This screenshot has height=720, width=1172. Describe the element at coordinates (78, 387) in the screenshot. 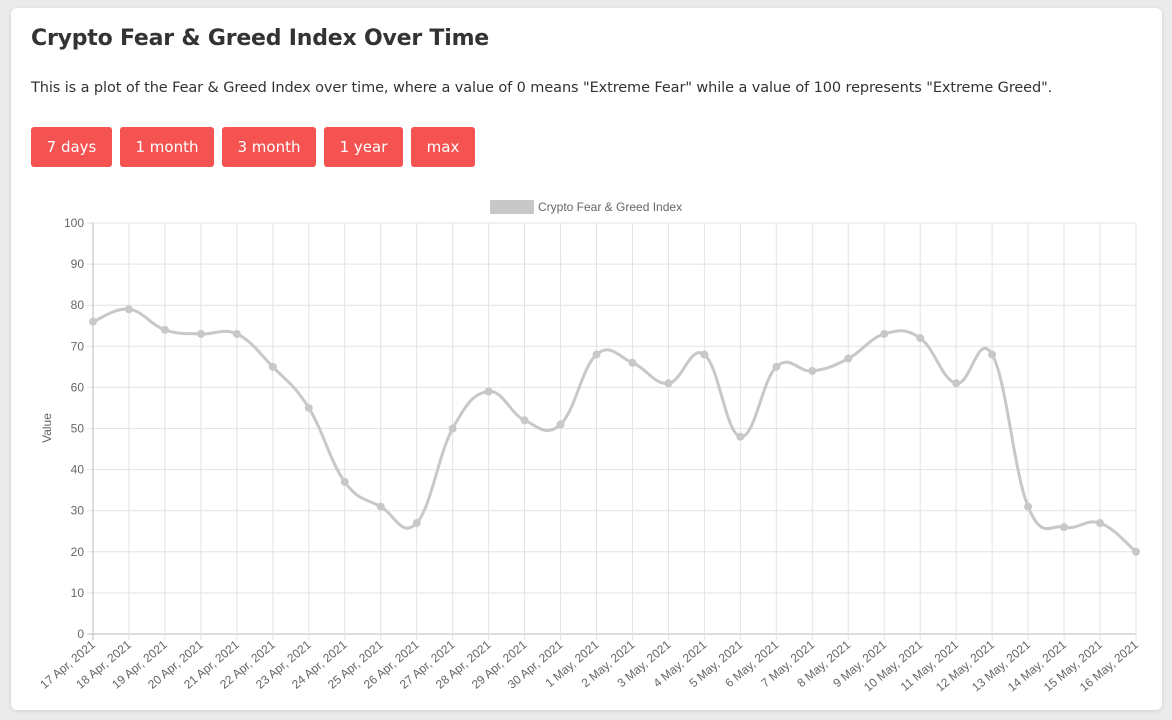

I see `y-tick-label: 60` at that location.